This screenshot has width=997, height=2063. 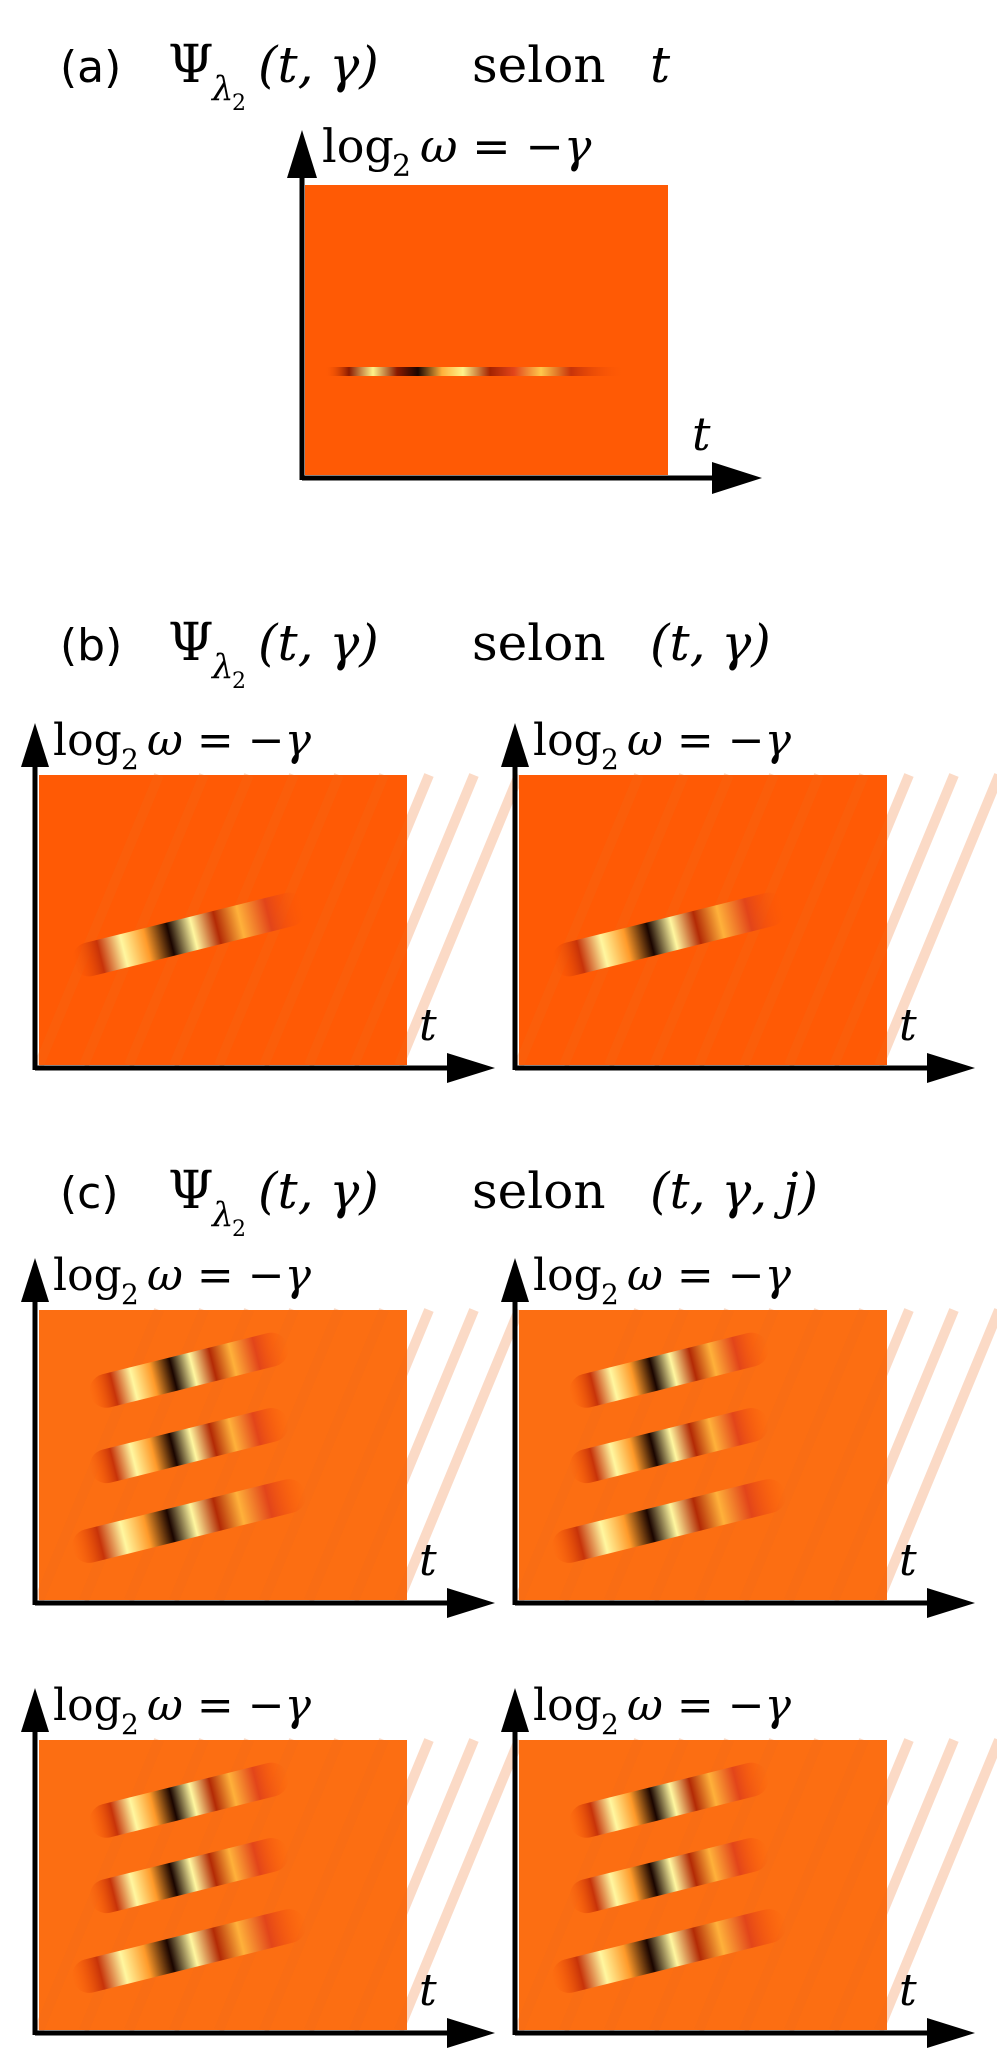 What do you see at coordinates (486, 330) in the screenshot?
I see `spectrogram-plot` at bounding box center [486, 330].